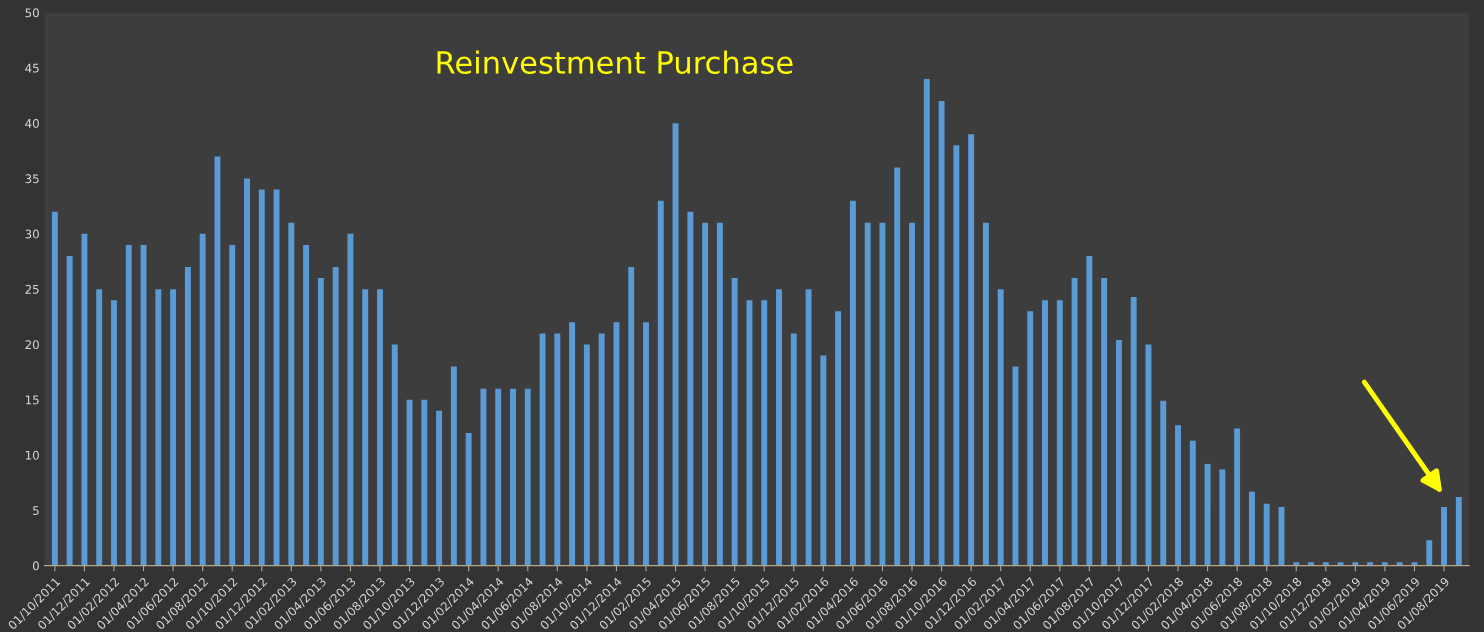  Describe the element at coordinates (32, 455) in the screenshot. I see `y-tick-label: 10` at that location.